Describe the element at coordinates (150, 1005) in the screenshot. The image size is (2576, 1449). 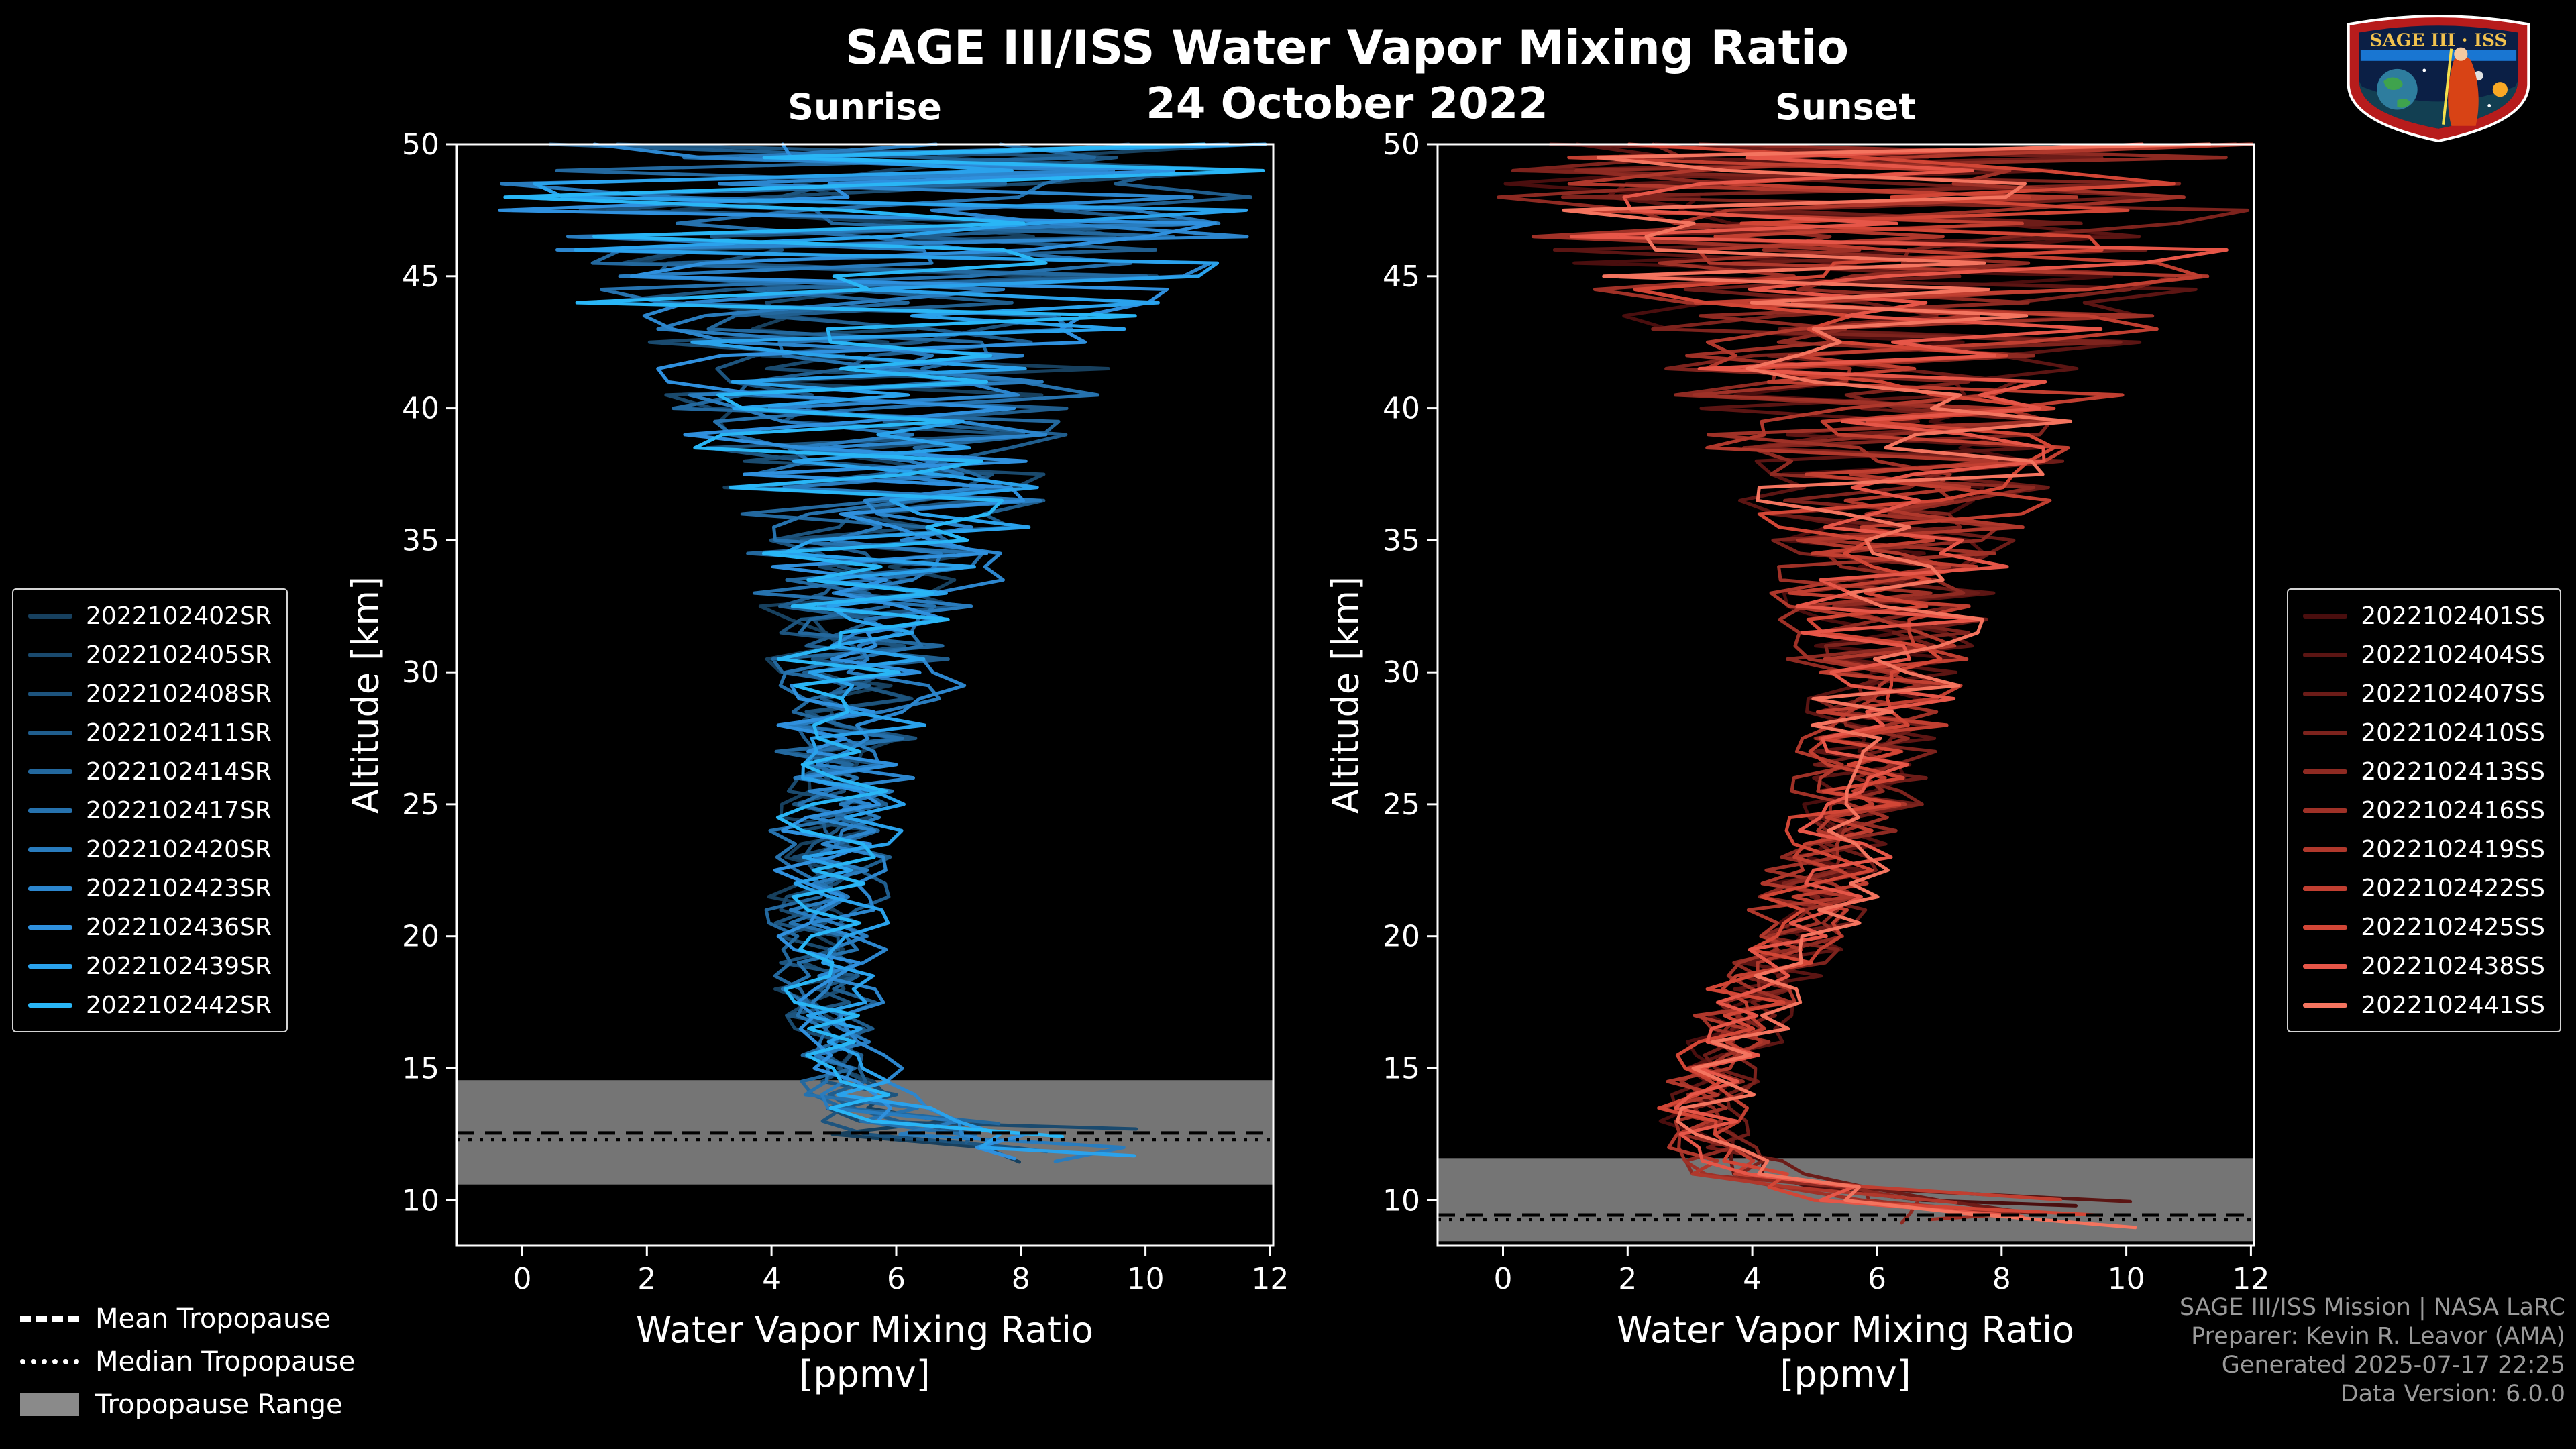
I see `legend-item: 2022102442SR` at that location.